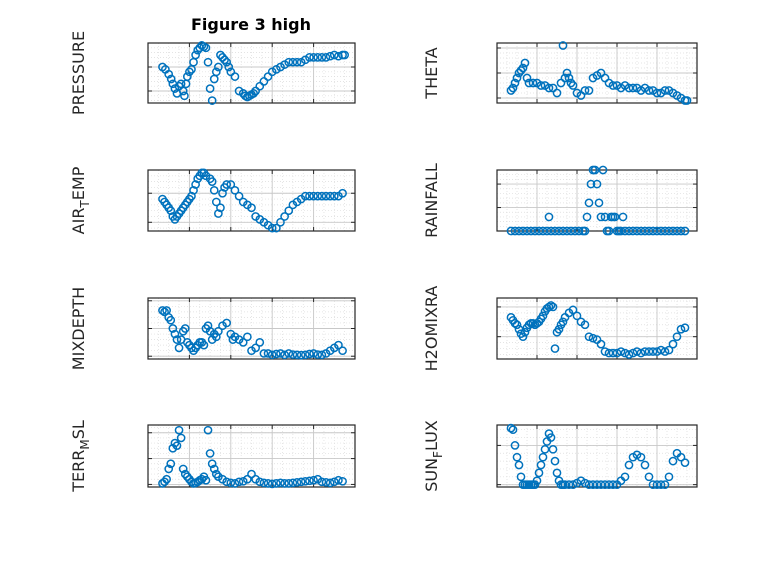  I want to click on y-axis-label-part: RAINFALL, so click(431, 200).